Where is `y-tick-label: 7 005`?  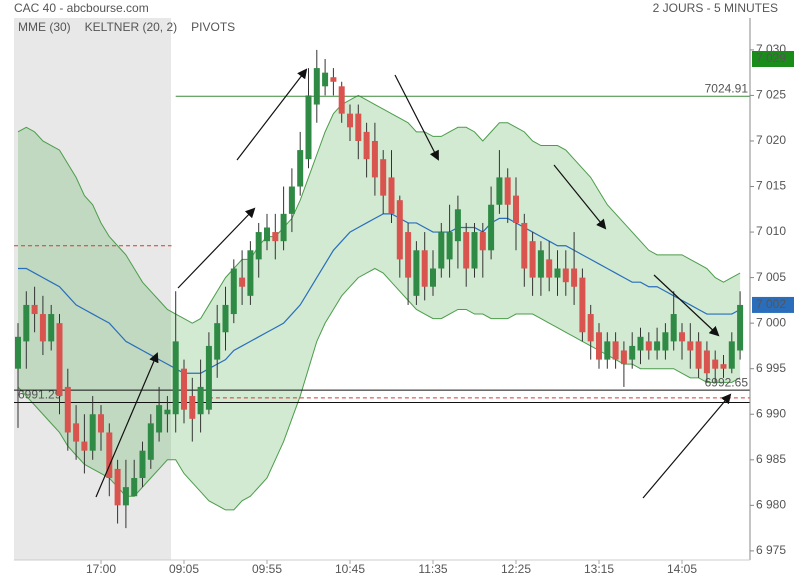 y-tick-label: 7 005 is located at coordinates (771, 277).